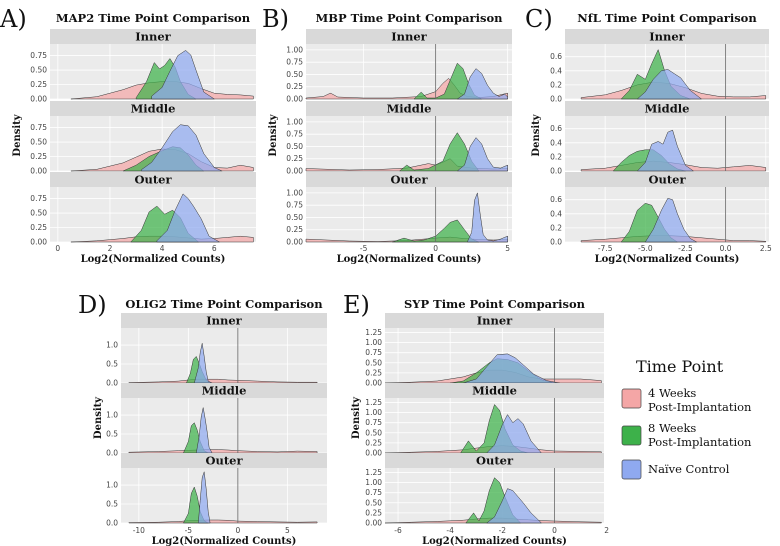 Image resolution: width=780 pixels, height=546 pixels. I want to click on chart-title: NfL Time Point Comparison, so click(667, 18).